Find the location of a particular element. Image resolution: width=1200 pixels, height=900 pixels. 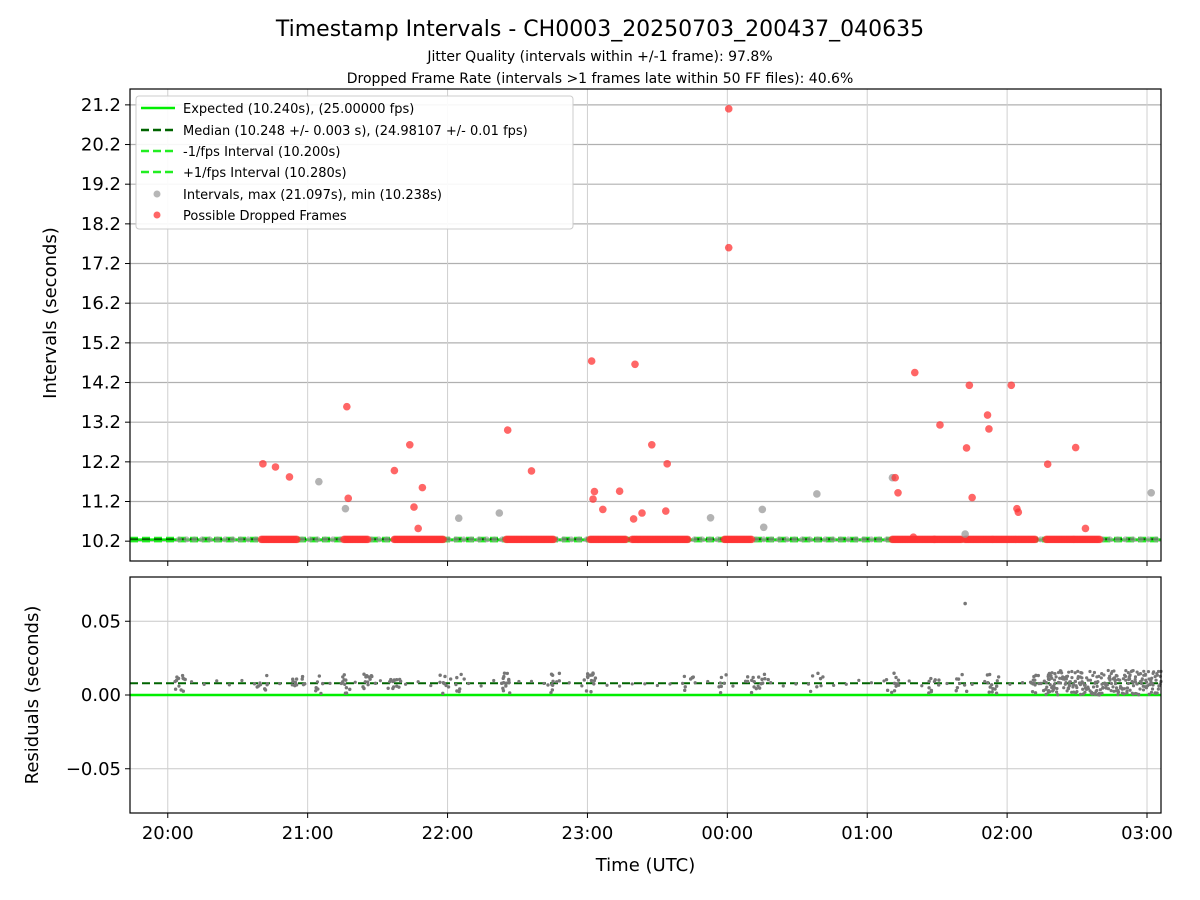

residuals-x-ticks: 20:00 21:00 22:00 23:00 00:00 01:00 02:00 03:00 is located at coordinates (657, 828).